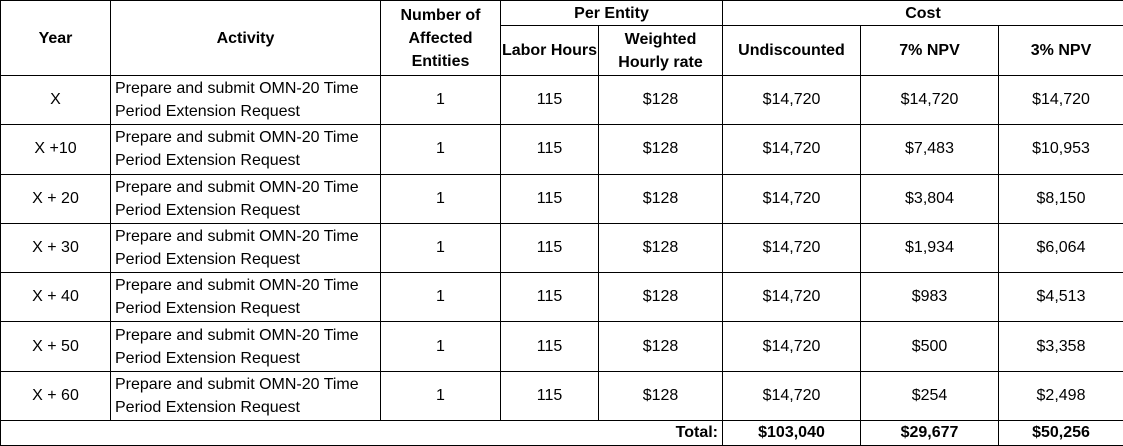  What do you see at coordinates (362, 433) in the screenshot?
I see `total-label: Total:` at bounding box center [362, 433].